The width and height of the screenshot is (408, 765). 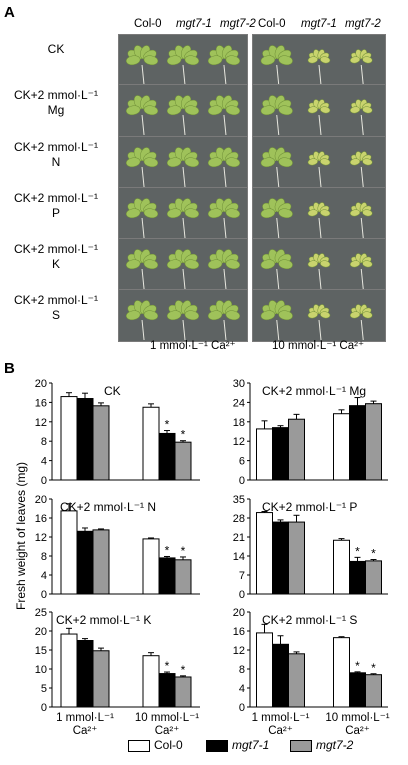 What do you see at coordinates (239, 557) in the screenshot?
I see `y-tick-label: 14` at bounding box center [239, 557].